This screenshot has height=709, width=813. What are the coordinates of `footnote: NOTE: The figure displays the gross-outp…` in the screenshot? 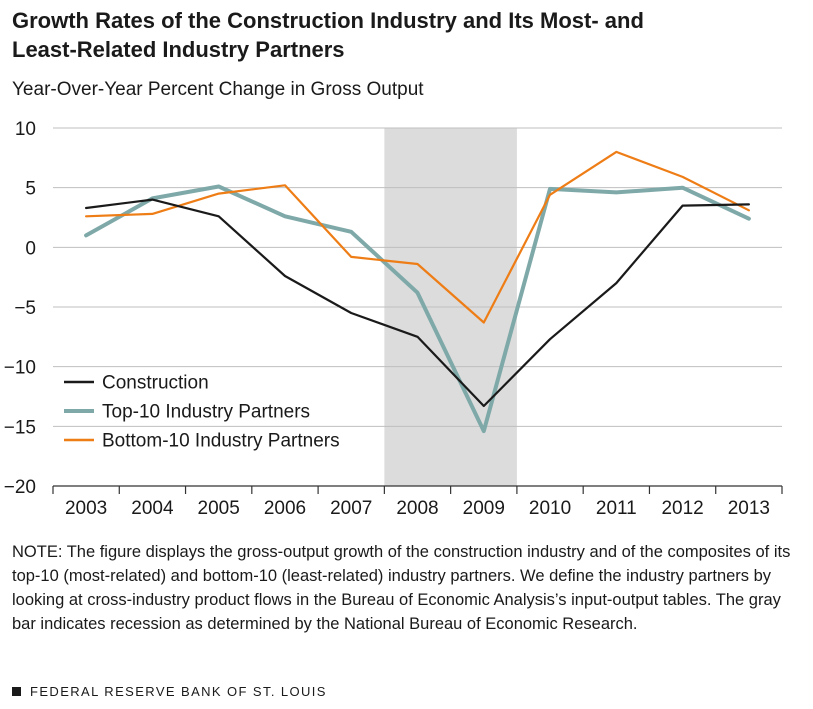 It's located at (401, 588).